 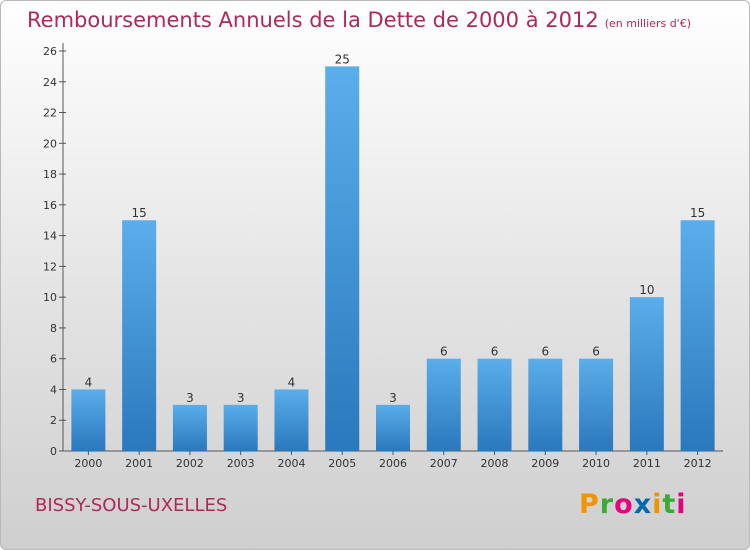 I want to click on y-tick-label: 2, so click(x=53, y=420).